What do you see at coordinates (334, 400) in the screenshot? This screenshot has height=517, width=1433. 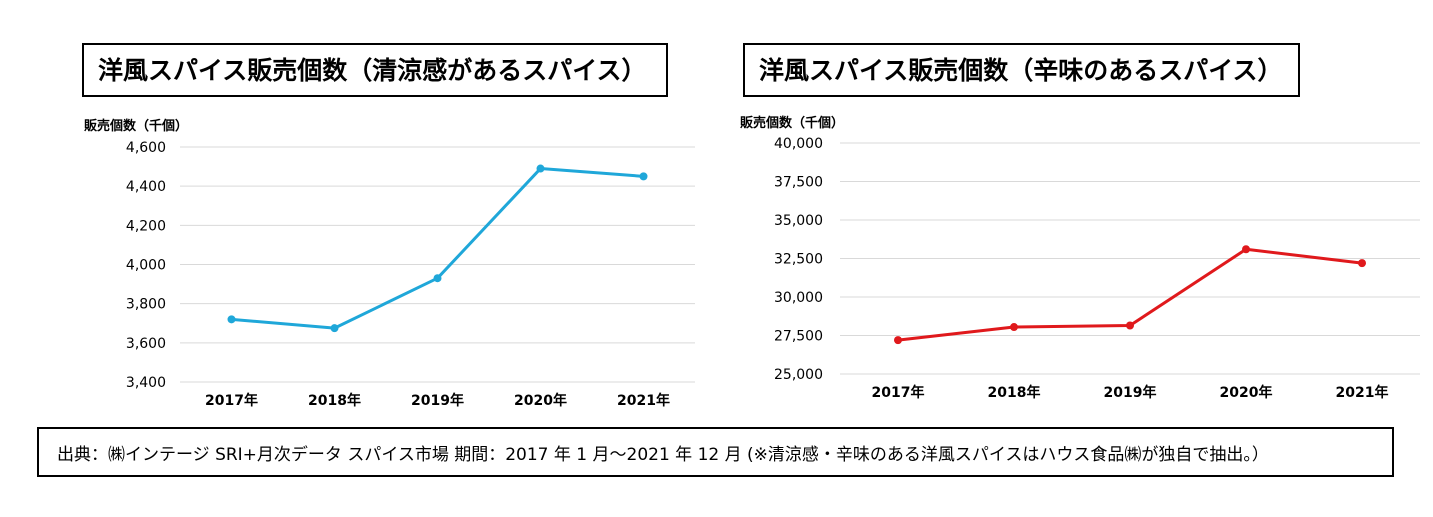 I see `chart1-xtick-label: 2018年` at bounding box center [334, 400].